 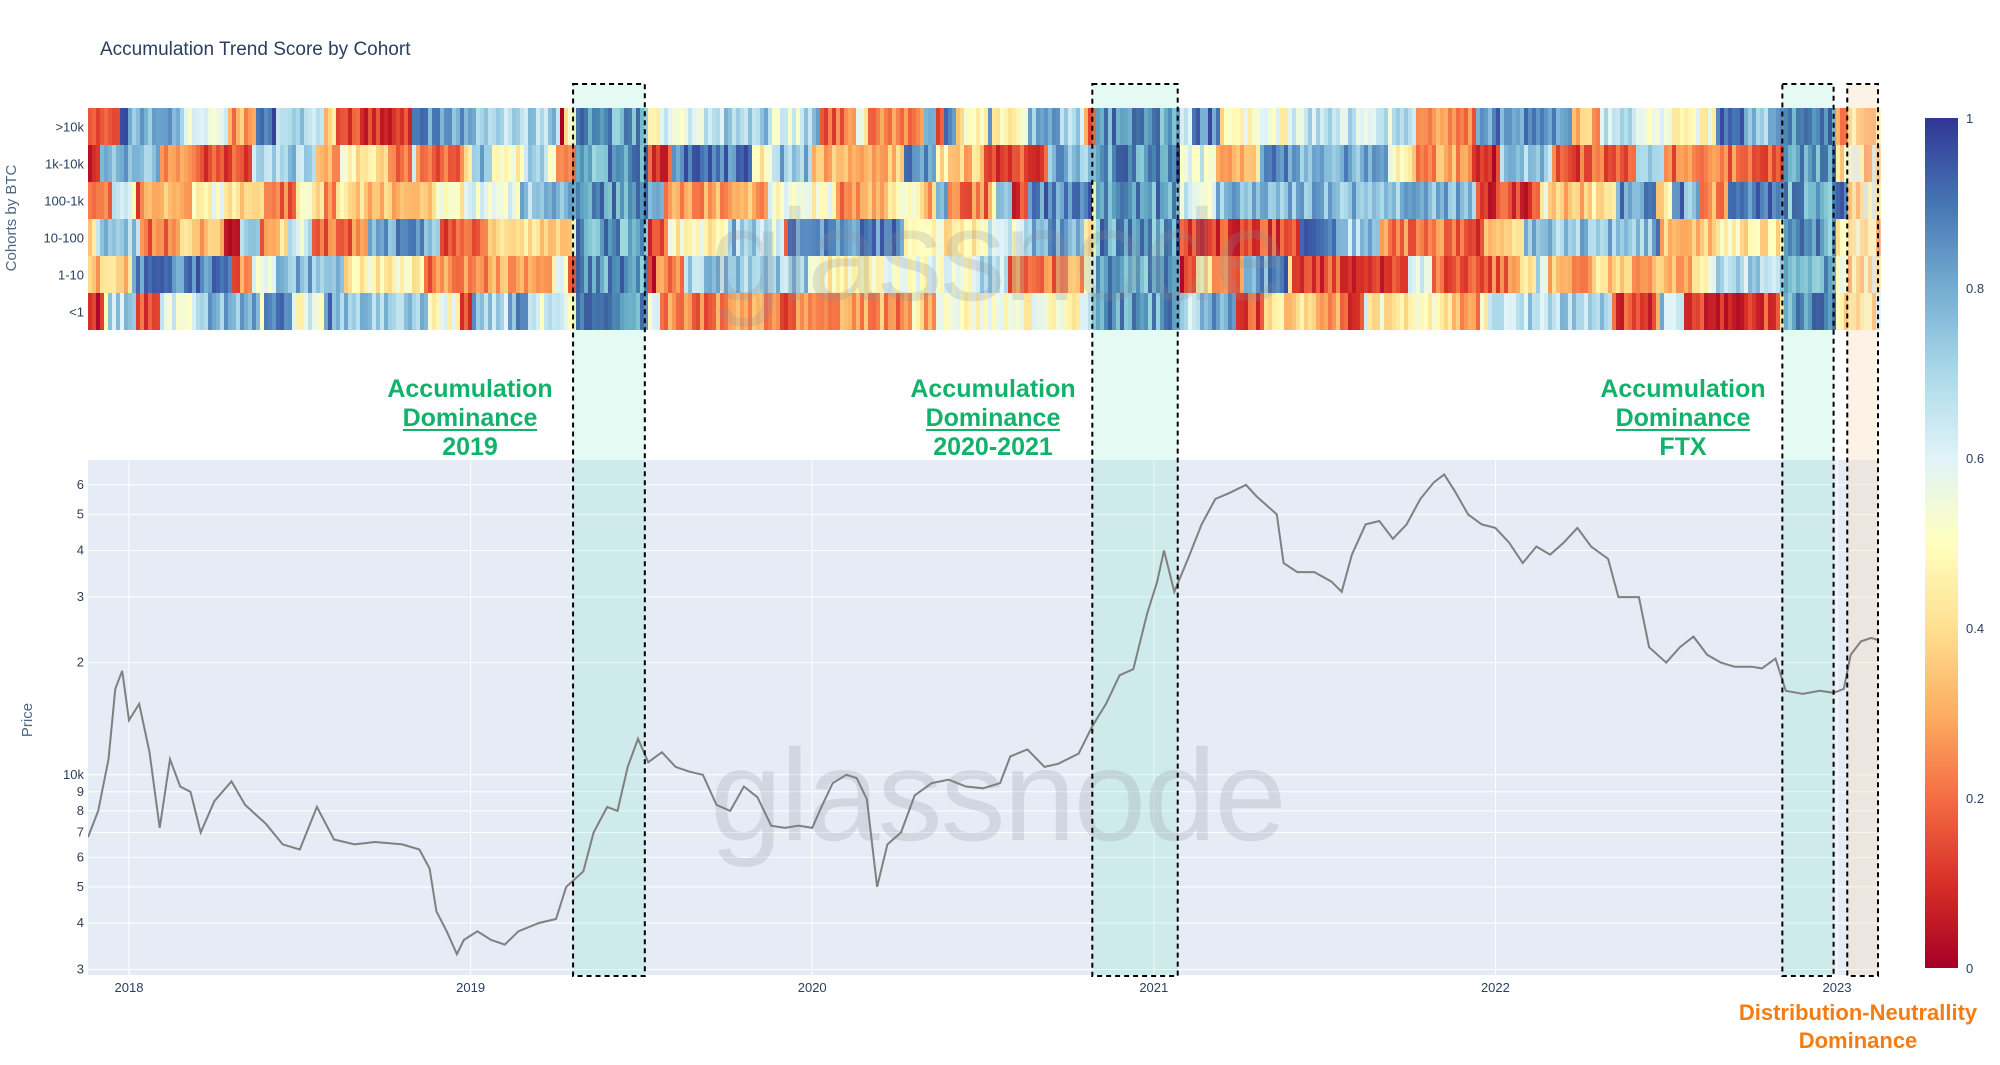 I want to click on price-x-tick-label: 2021, so click(x=1153, y=987).